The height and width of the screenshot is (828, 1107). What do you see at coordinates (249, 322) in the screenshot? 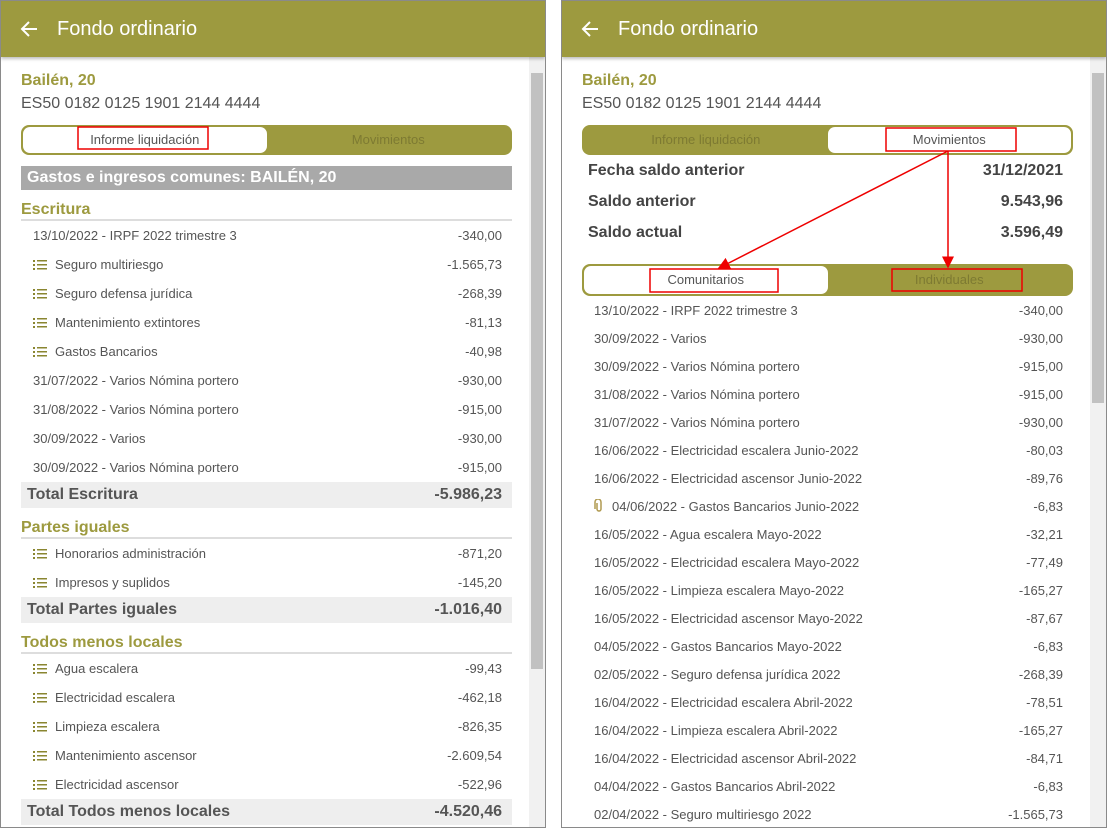
I see `row-label: Mantenimiento extintores` at bounding box center [249, 322].